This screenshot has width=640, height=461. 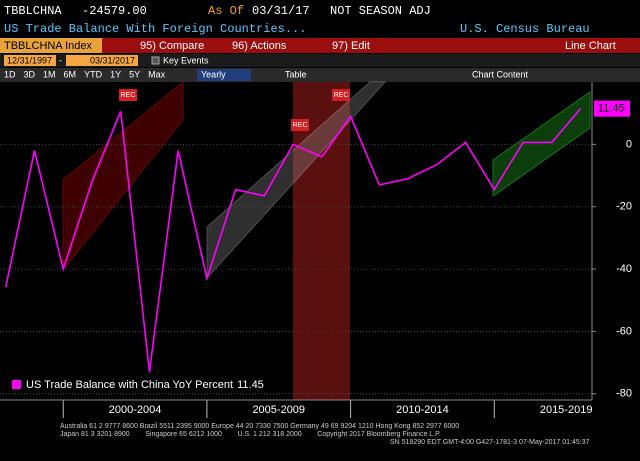 I want to click on period-button: 5Y, so click(x=134, y=74).